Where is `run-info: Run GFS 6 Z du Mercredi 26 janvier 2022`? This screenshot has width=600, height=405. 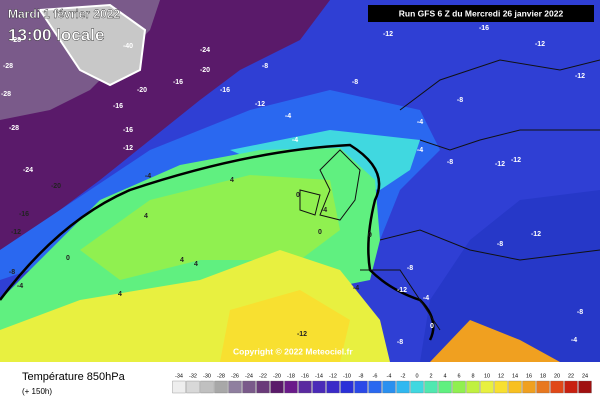
run-info: Run GFS 6 Z du Mercredi 26 janvier 2022 is located at coordinates (481, 13).